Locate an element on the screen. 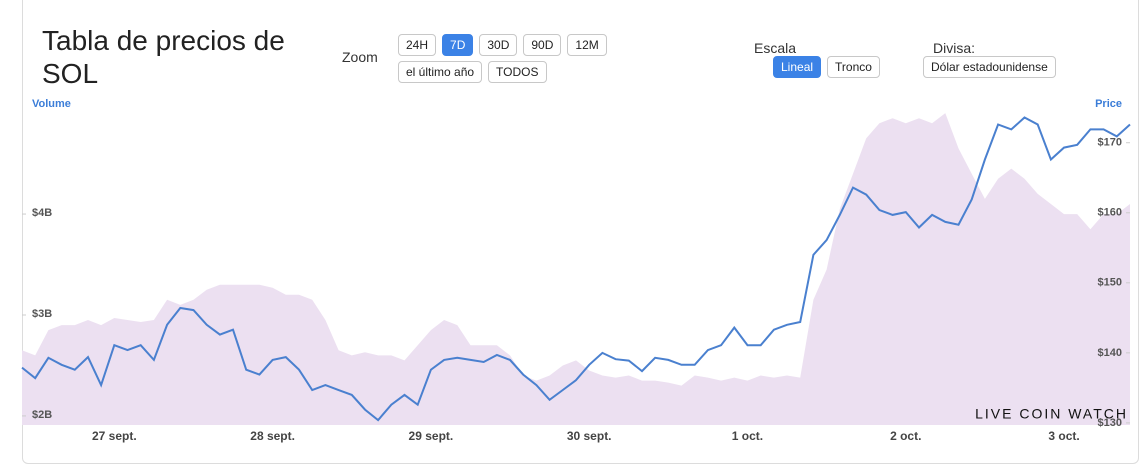 Image resolution: width=1147 pixels, height=464 pixels. y2-tick-label: $140 is located at coordinates (1110, 353).